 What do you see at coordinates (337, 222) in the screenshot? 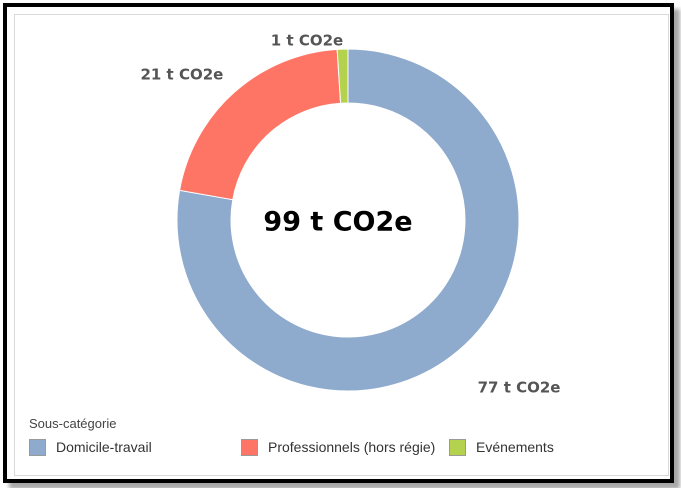
I see `donut-center-label: 99 t CO2e` at bounding box center [337, 222].